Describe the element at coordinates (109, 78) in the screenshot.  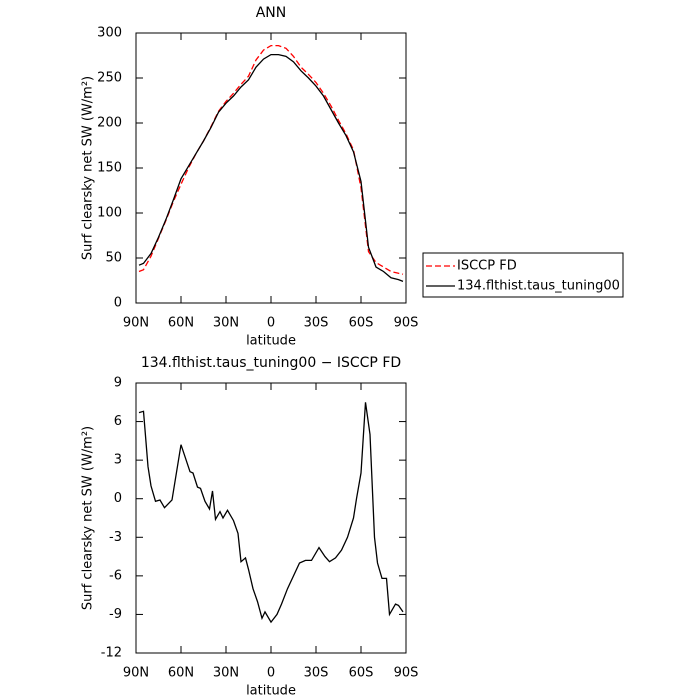
I see `y-tick-label: 250` at that location.